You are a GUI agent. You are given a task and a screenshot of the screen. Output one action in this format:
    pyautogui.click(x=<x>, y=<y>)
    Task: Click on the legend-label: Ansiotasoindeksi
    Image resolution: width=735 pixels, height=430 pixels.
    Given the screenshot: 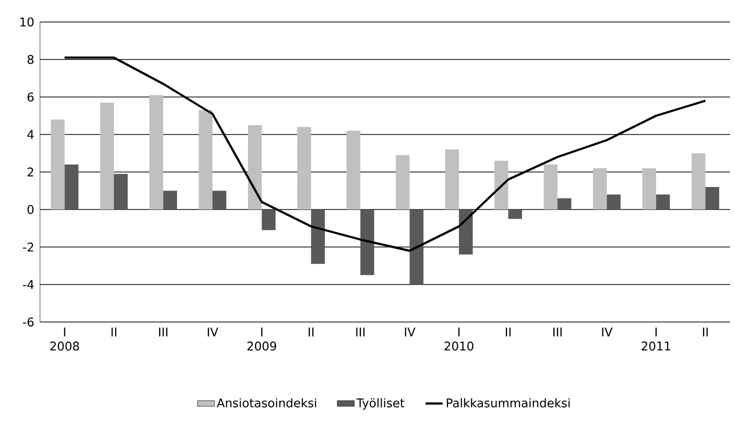 What is the action you would take?
    pyautogui.click(x=266, y=403)
    